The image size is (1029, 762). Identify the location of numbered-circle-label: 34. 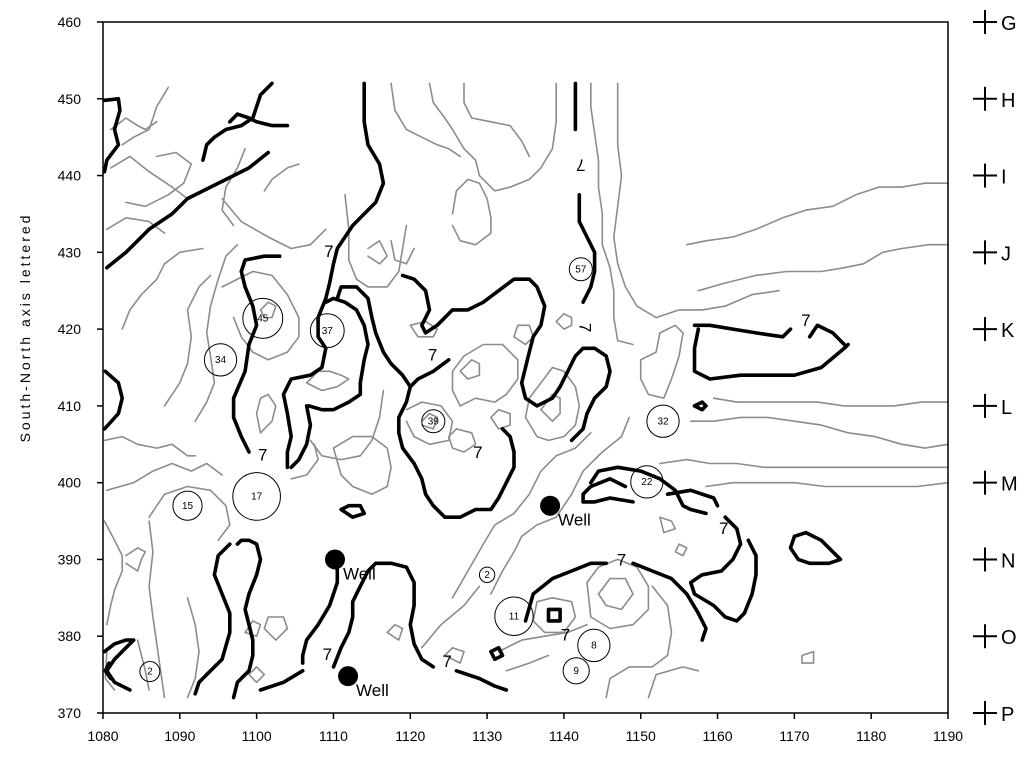
(221, 360).